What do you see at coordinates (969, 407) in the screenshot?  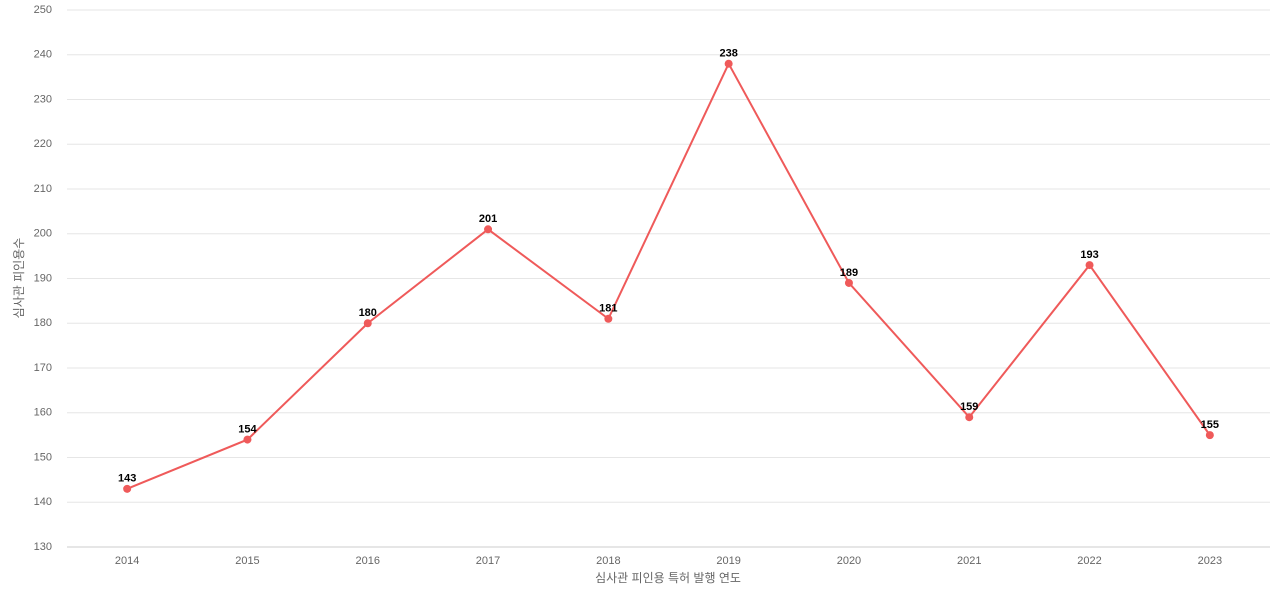 I see `data-label: 159` at bounding box center [969, 407].